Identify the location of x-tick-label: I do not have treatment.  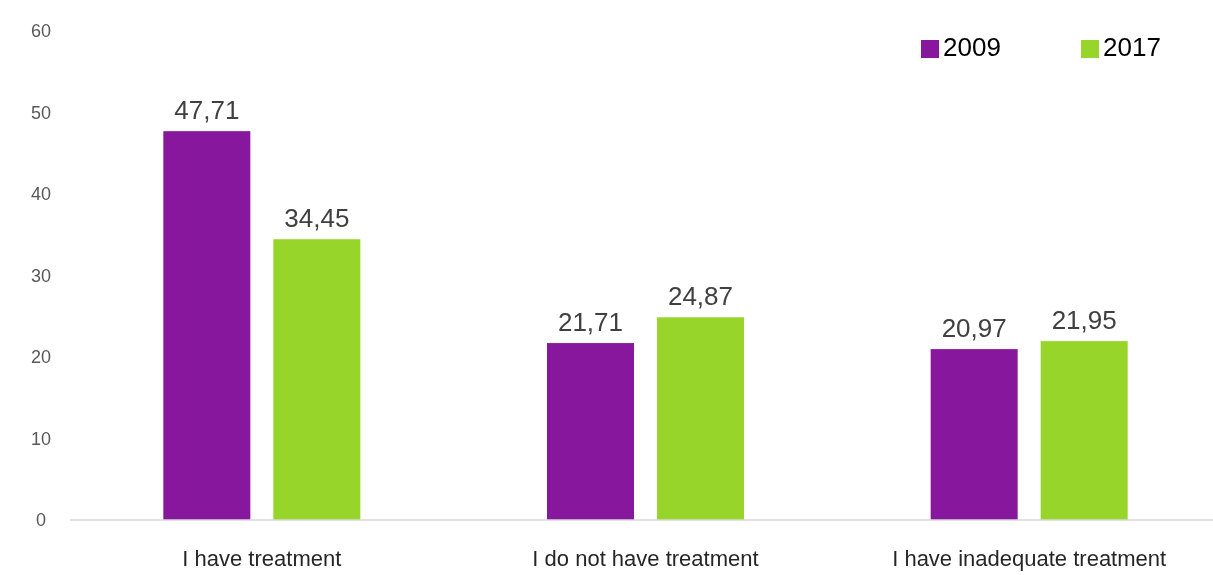
(645, 558).